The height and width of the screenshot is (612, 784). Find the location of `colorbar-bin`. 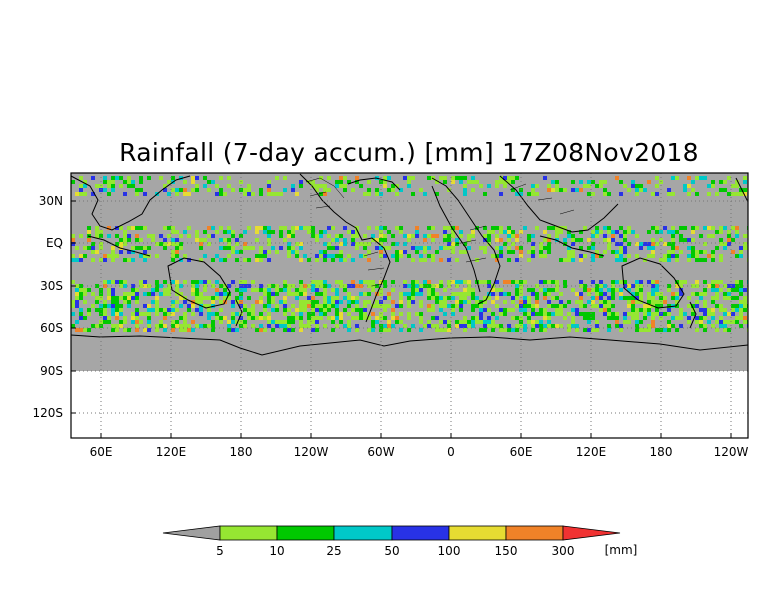

colorbar-bin is located at coordinates (534, 533).